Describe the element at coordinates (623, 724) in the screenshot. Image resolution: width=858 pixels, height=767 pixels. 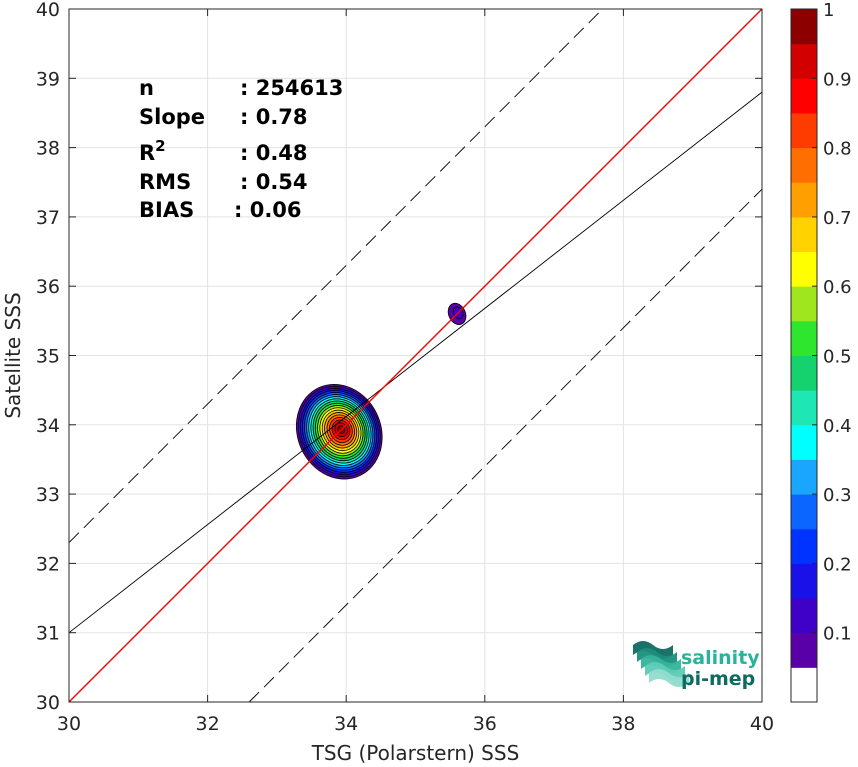
I see `x-tick-label: 38` at that location.